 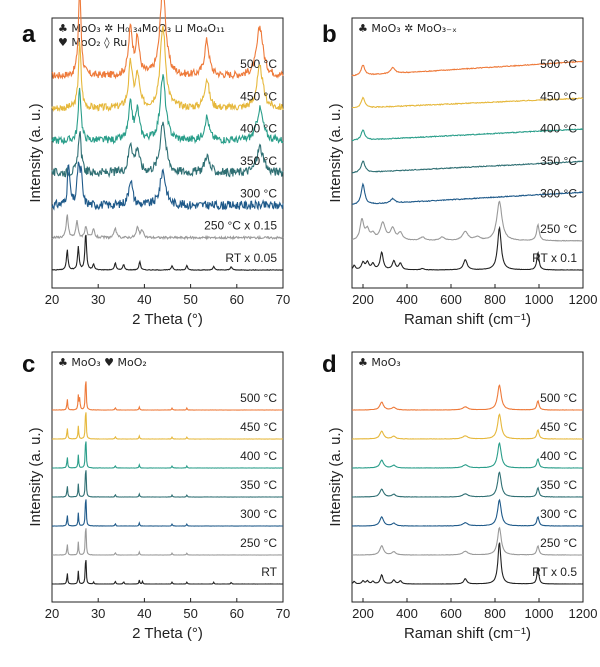 I want to click on panel-letter-c: c, so click(x=28, y=364).